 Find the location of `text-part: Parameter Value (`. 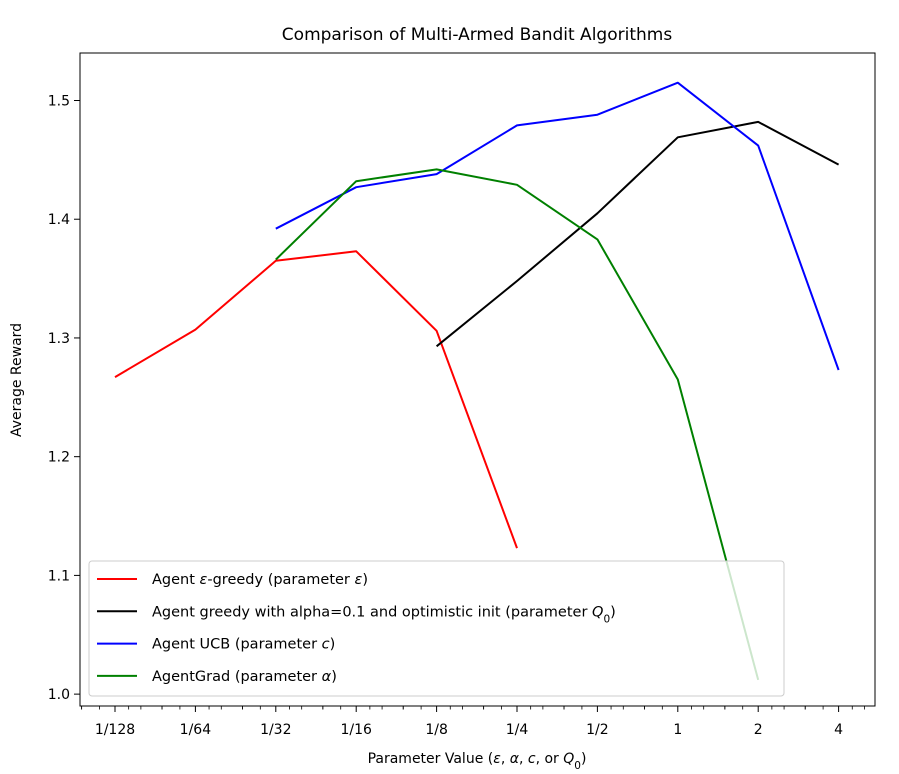

text-part: Parameter Value ( is located at coordinates (431, 759).